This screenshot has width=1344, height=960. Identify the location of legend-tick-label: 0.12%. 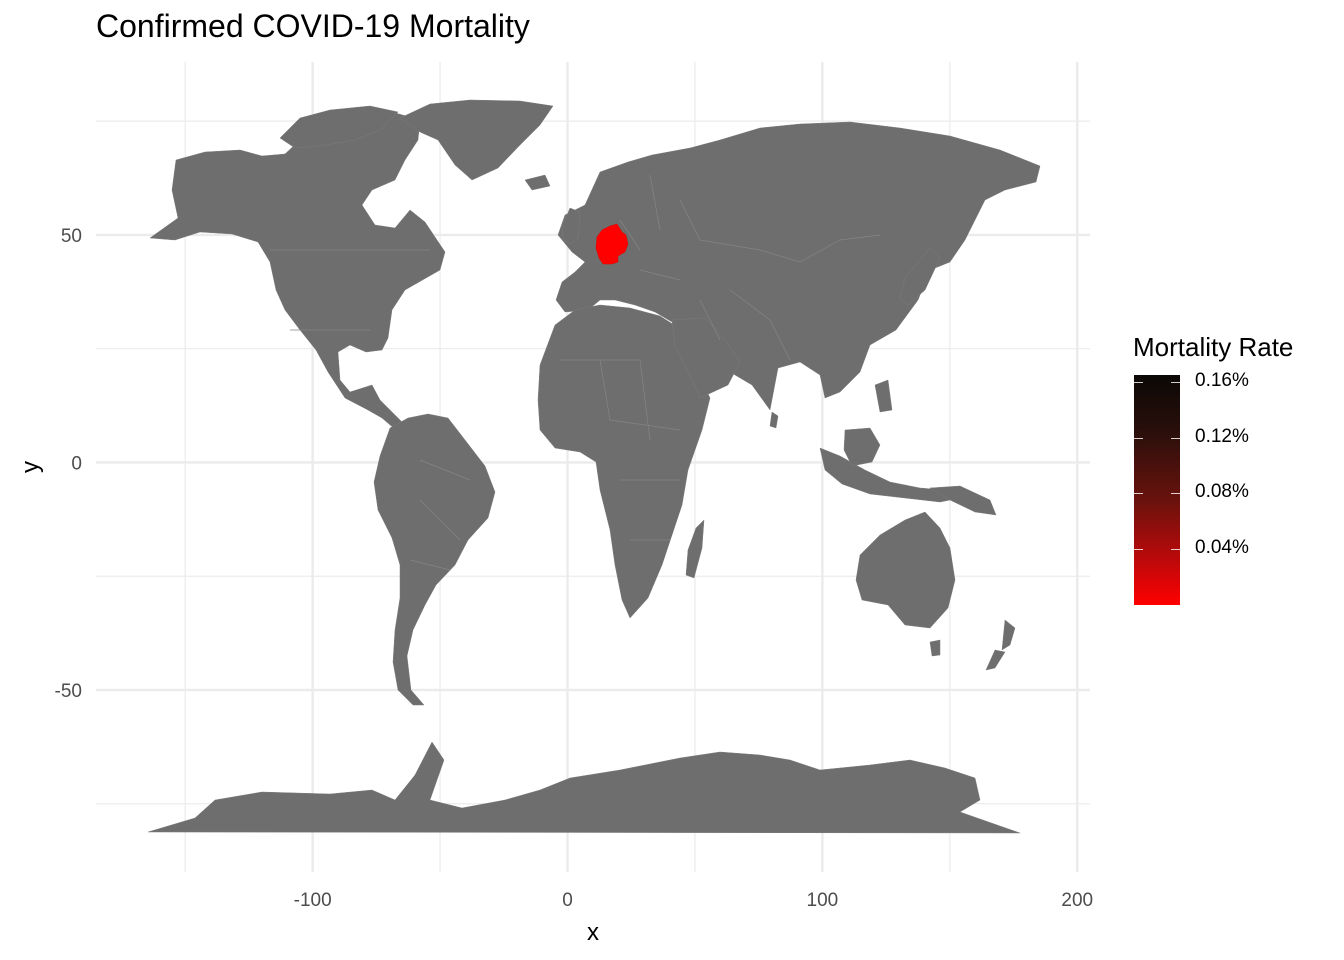
(1222, 436).